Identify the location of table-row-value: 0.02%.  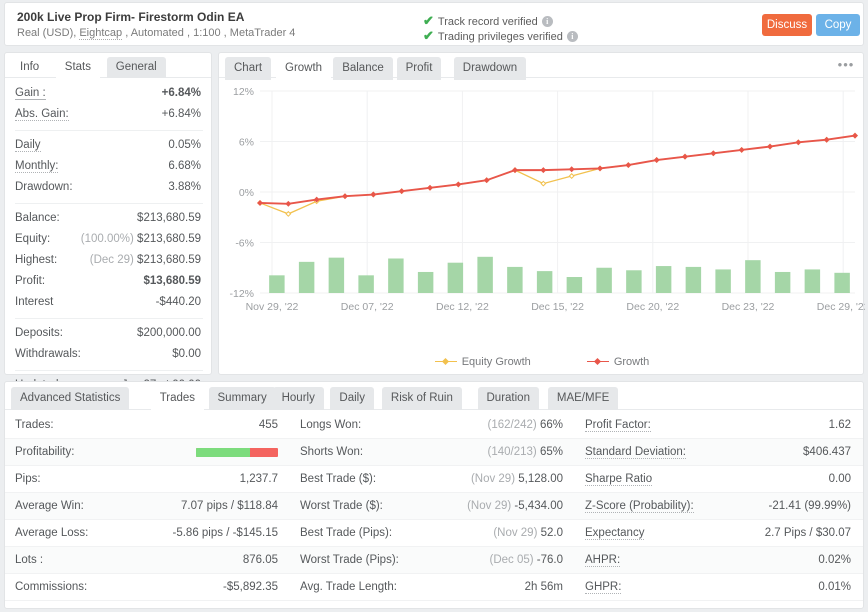
(834, 560).